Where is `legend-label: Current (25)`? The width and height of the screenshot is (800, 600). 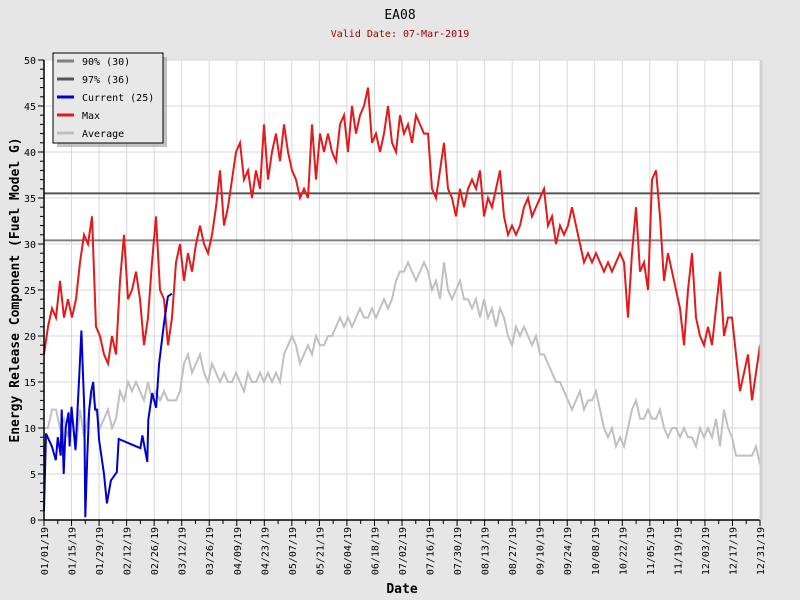
legend-label: Current (25) is located at coordinates (118, 98).